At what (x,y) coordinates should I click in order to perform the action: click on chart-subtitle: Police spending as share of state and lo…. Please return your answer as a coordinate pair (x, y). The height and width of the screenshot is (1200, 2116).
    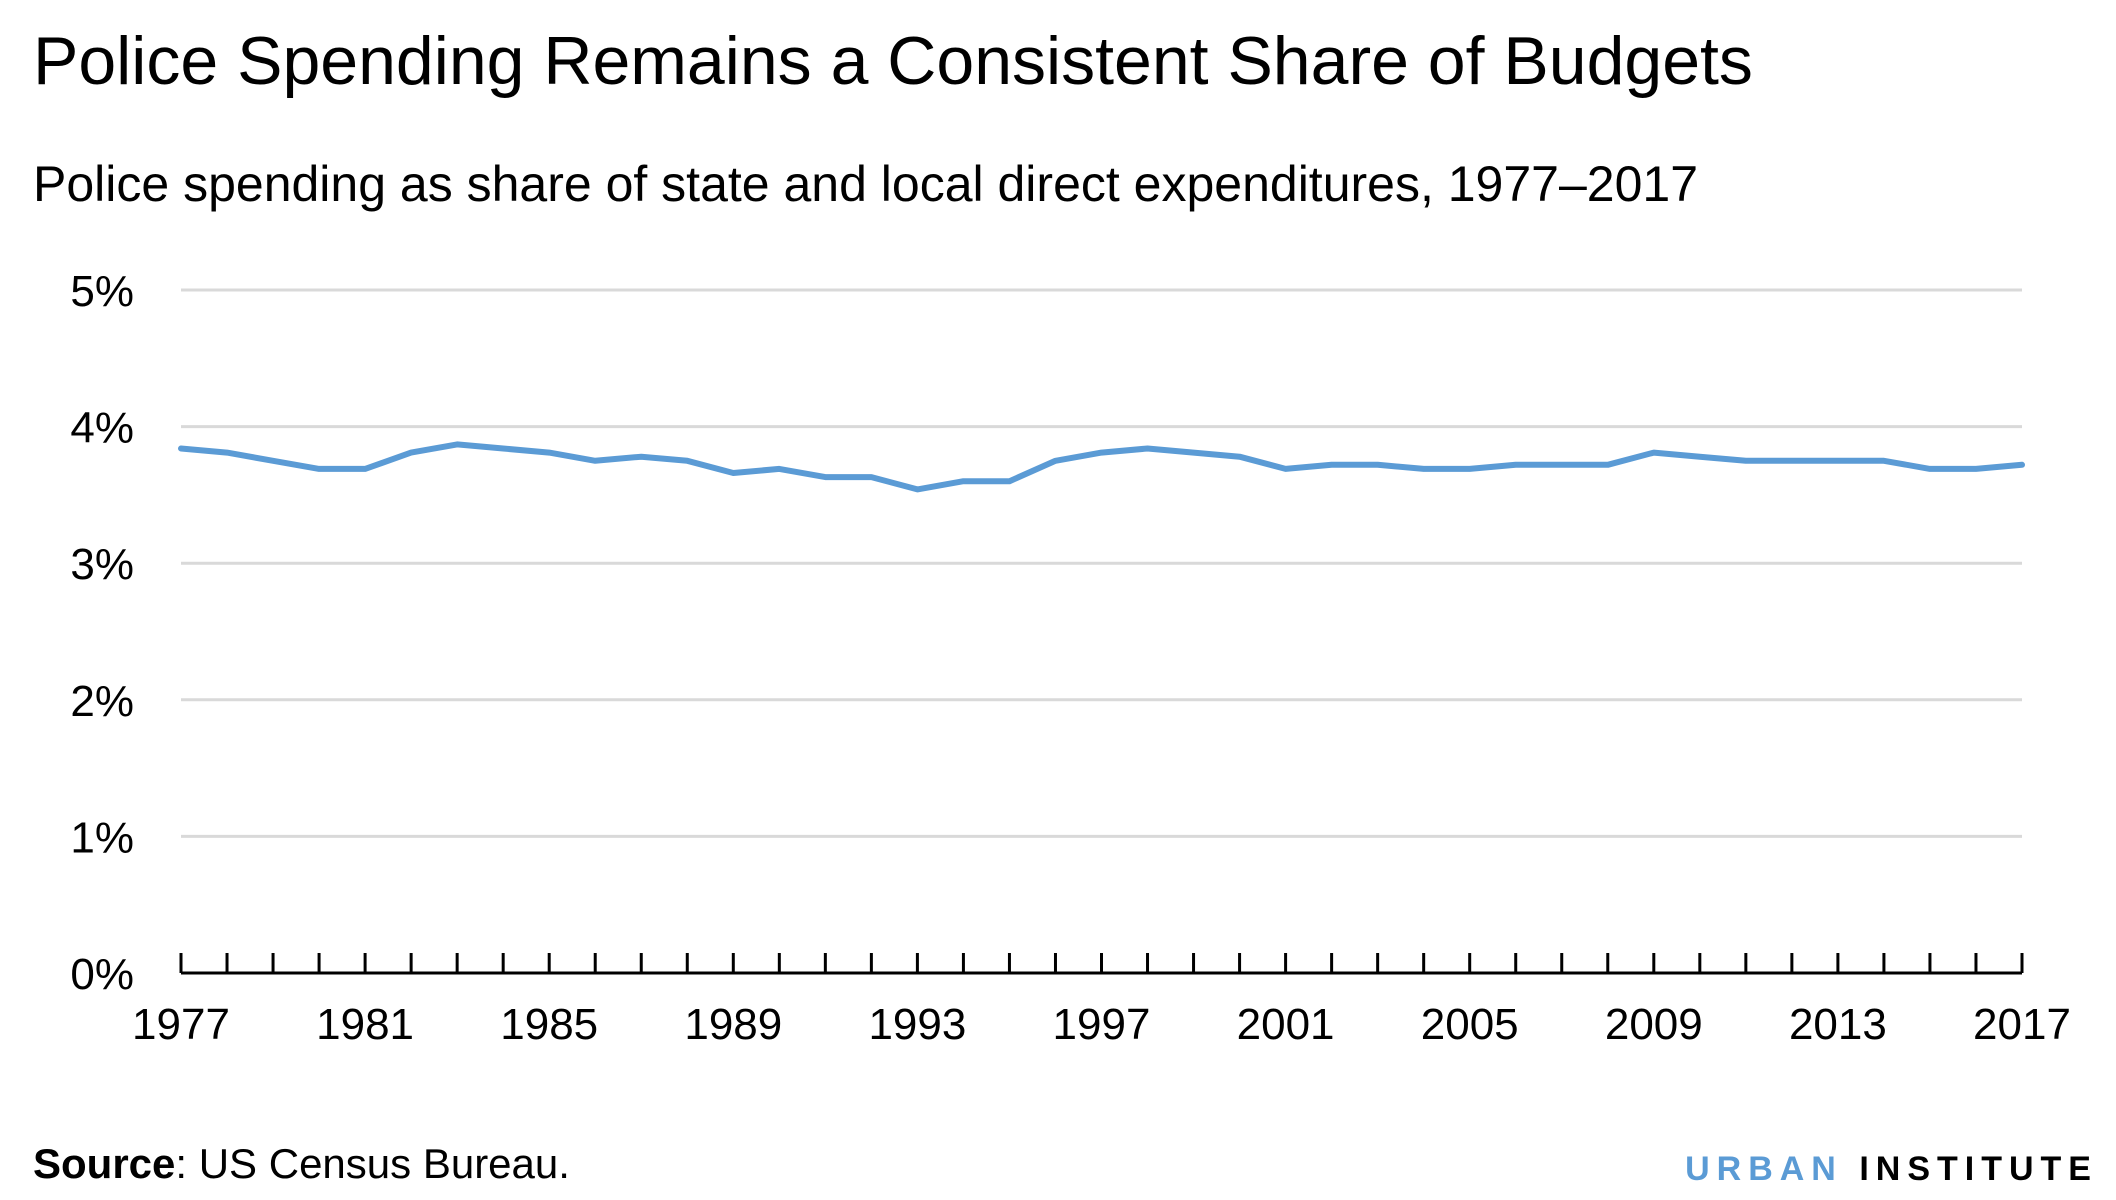
    Looking at the image, I should click on (866, 184).